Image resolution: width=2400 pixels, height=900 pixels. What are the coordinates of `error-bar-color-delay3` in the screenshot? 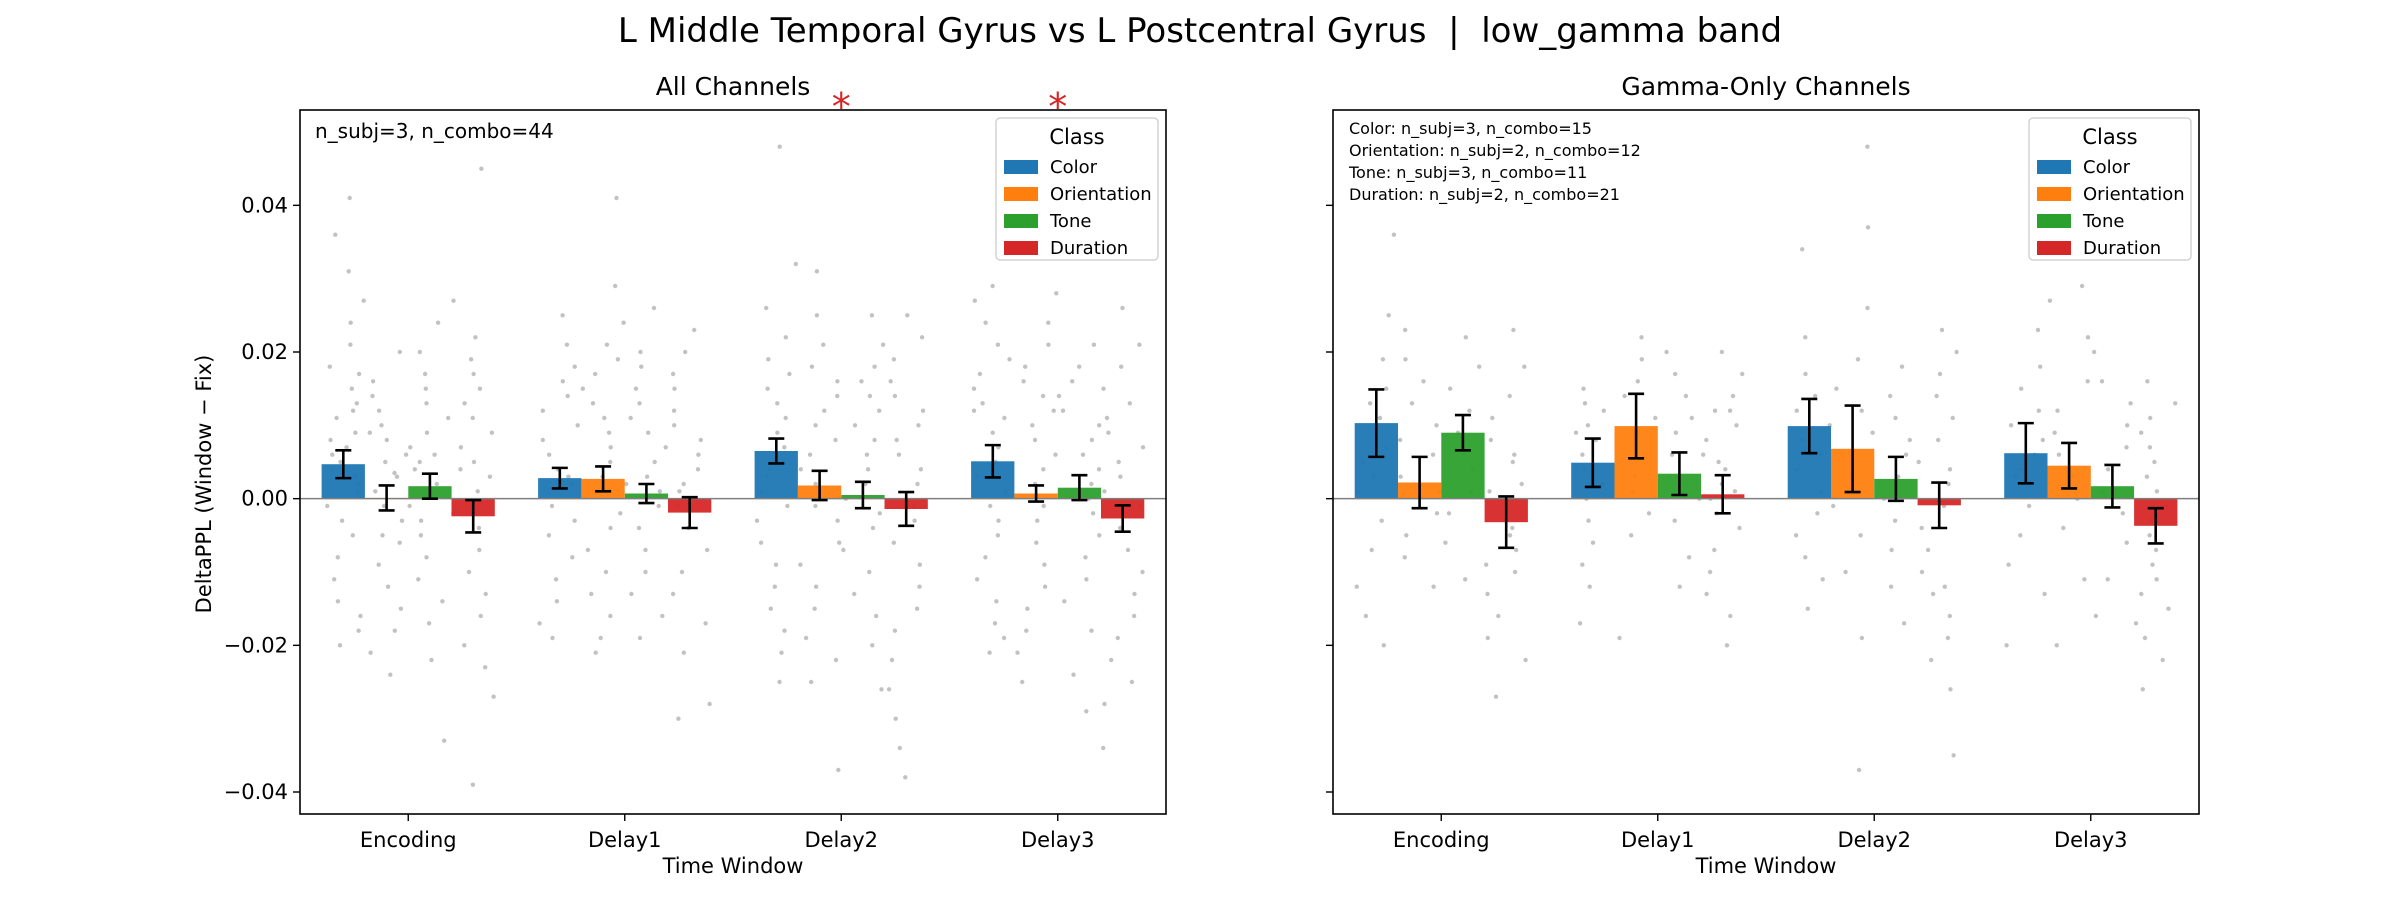 It's located at (992, 461).